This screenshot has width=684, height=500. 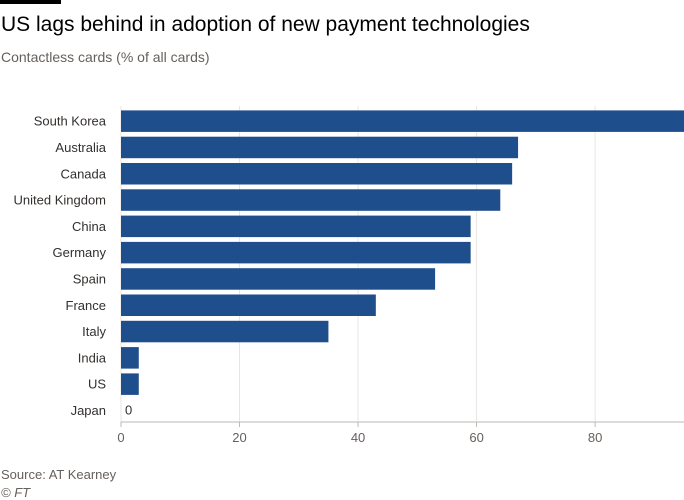 I want to click on brand-bar, so click(x=30, y=2).